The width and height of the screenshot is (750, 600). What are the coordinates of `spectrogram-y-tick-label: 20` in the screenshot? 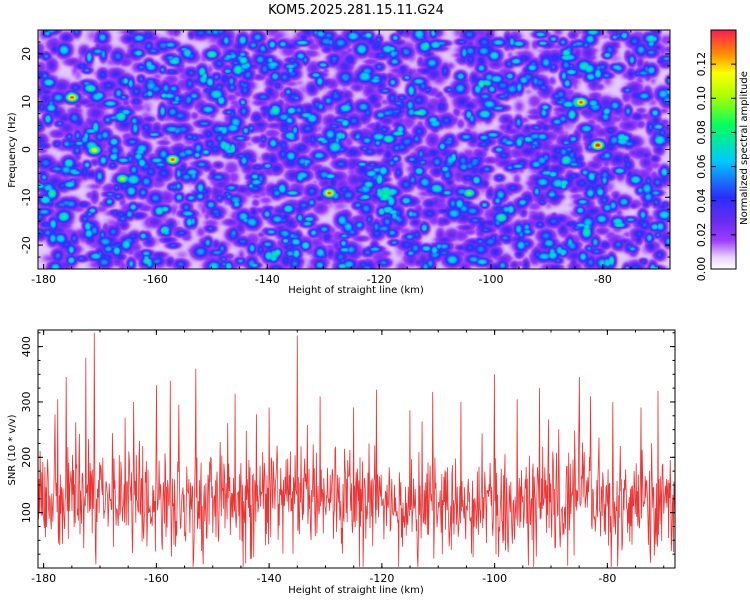 It's located at (26, 54).